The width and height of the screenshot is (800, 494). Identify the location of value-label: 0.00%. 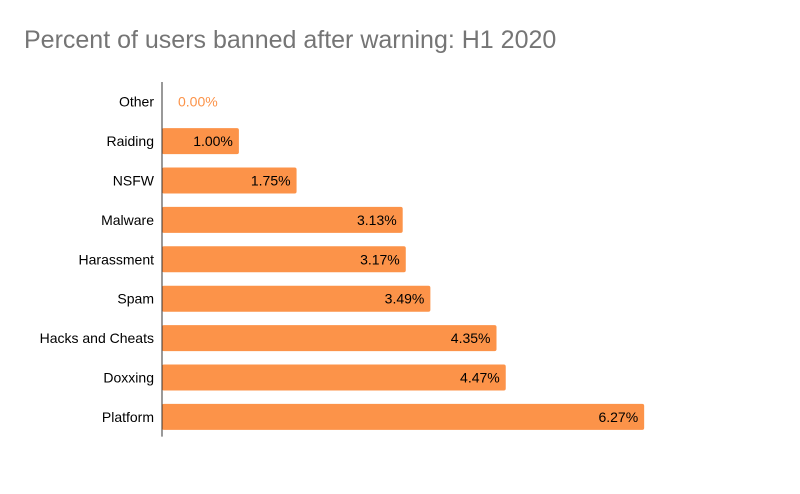
(198, 102).